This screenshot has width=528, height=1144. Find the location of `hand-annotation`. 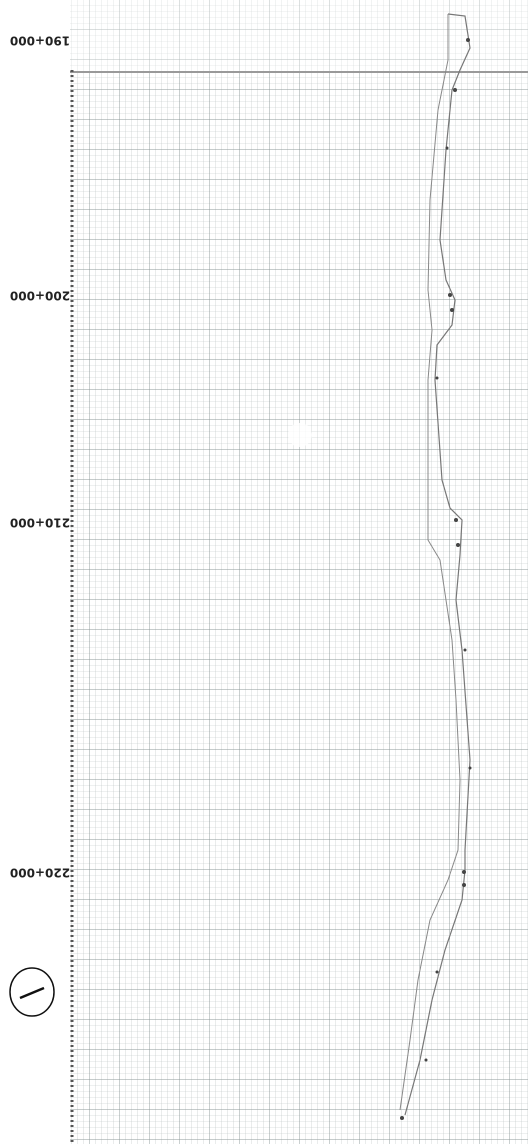

hand-annotation is located at coordinates (32, 992).